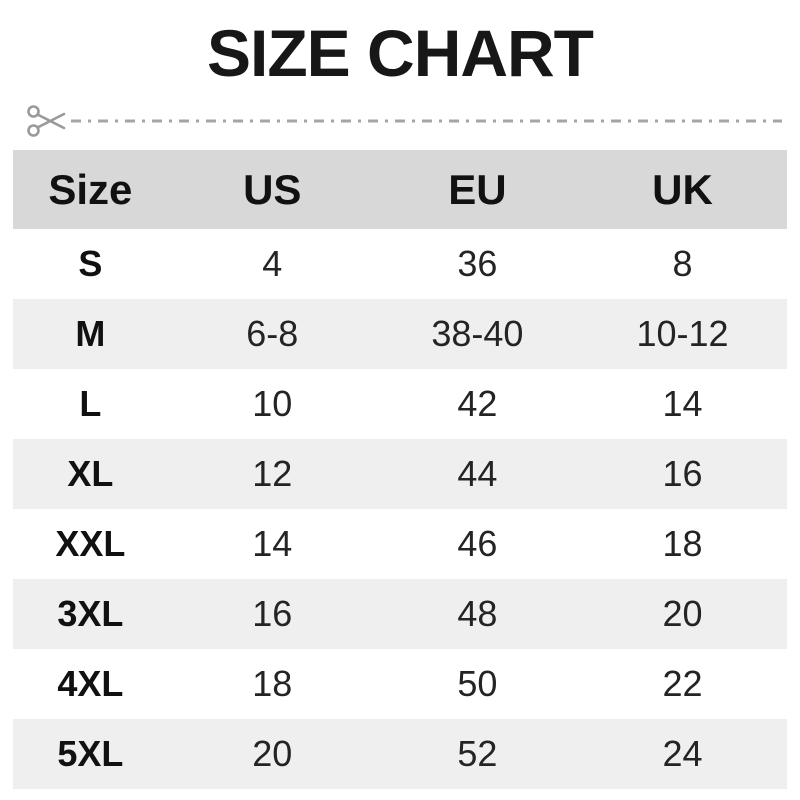 Image resolution: width=800 pixels, height=800 pixels. I want to click on us-cell: 18, so click(272, 683).